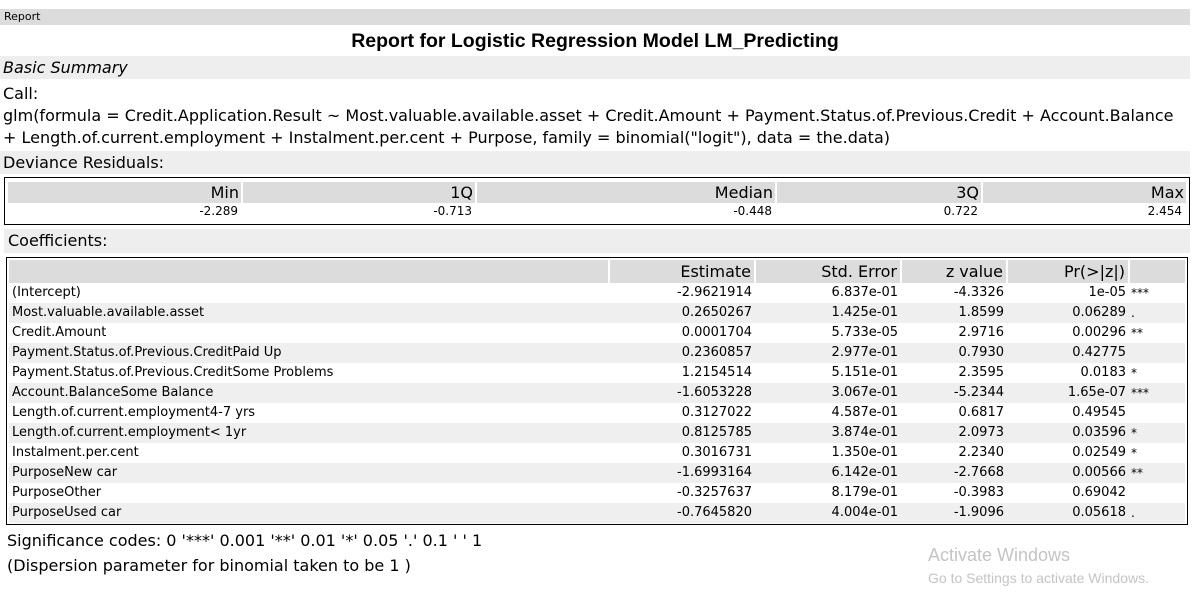 Image resolution: width=1195 pixels, height=593 pixels. What do you see at coordinates (1099, 492) in the screenshot?
I see `coefficient-value: 0.69042` at bounding box center [1099, 492].